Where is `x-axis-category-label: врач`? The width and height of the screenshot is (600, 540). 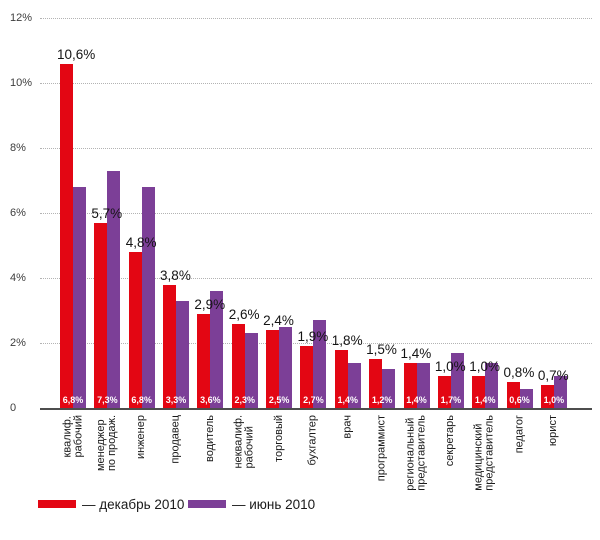 x-axis-category-label: врач is located at coordinates (347, 427).